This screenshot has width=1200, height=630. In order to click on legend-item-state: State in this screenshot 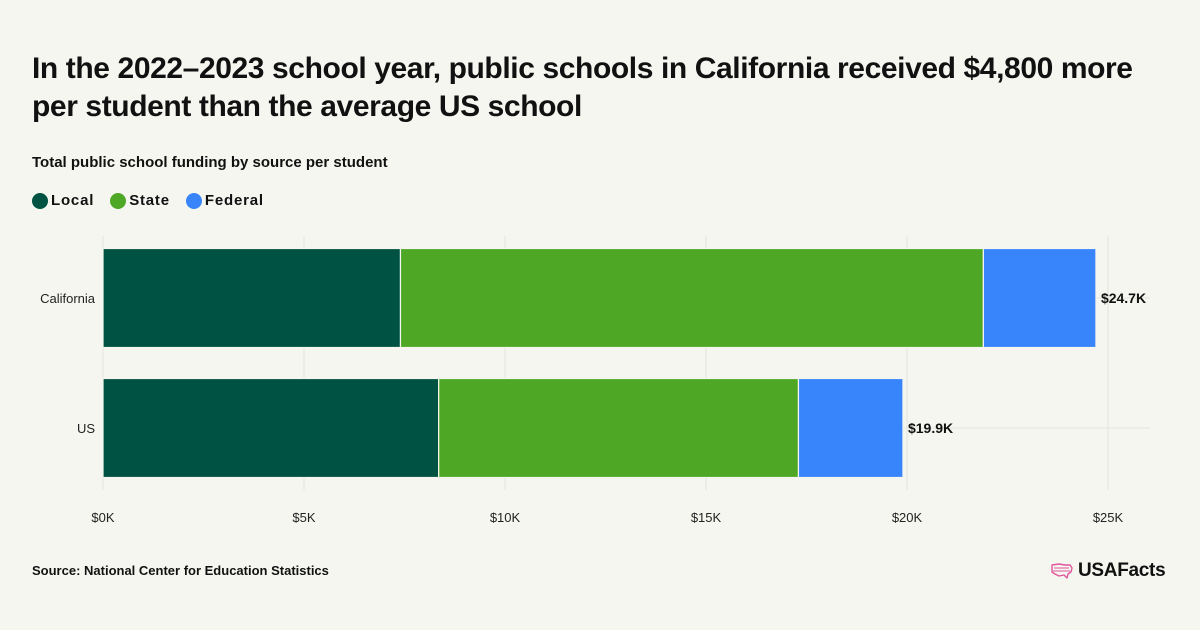, I will do `click(140, 200)`.